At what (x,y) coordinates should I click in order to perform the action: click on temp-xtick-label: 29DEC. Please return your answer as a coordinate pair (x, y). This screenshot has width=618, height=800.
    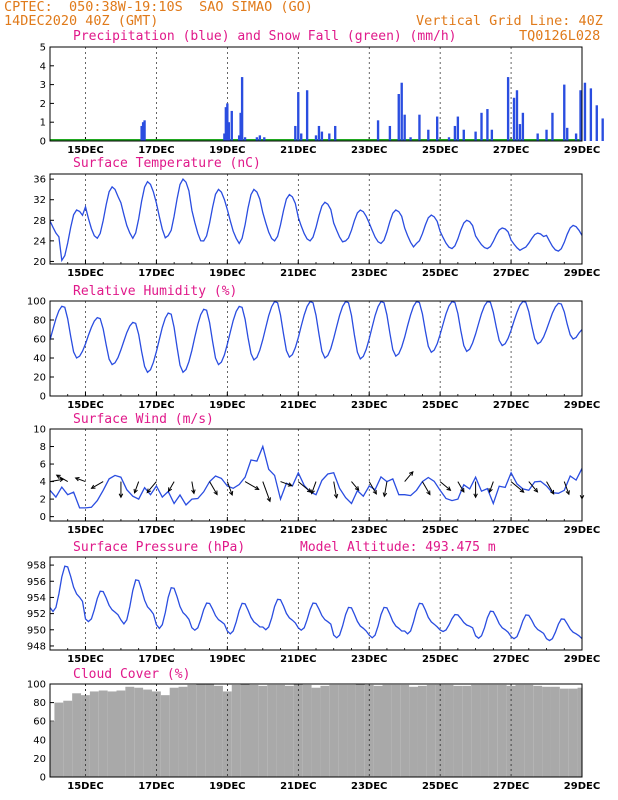
    Looking at the image, I should click on (582, 273).